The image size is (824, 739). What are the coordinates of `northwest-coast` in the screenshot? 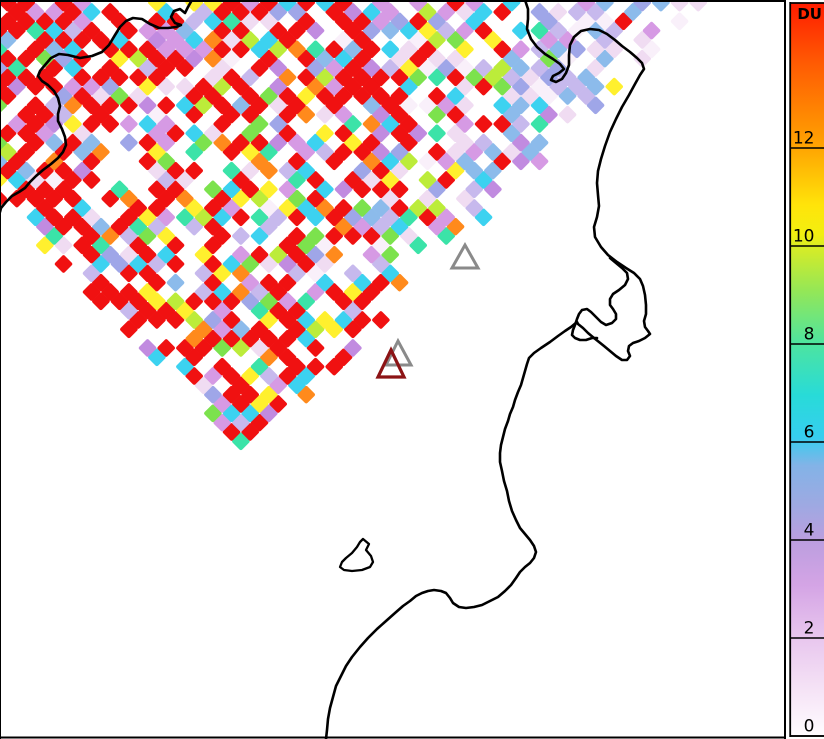 It's located at (97, 107).